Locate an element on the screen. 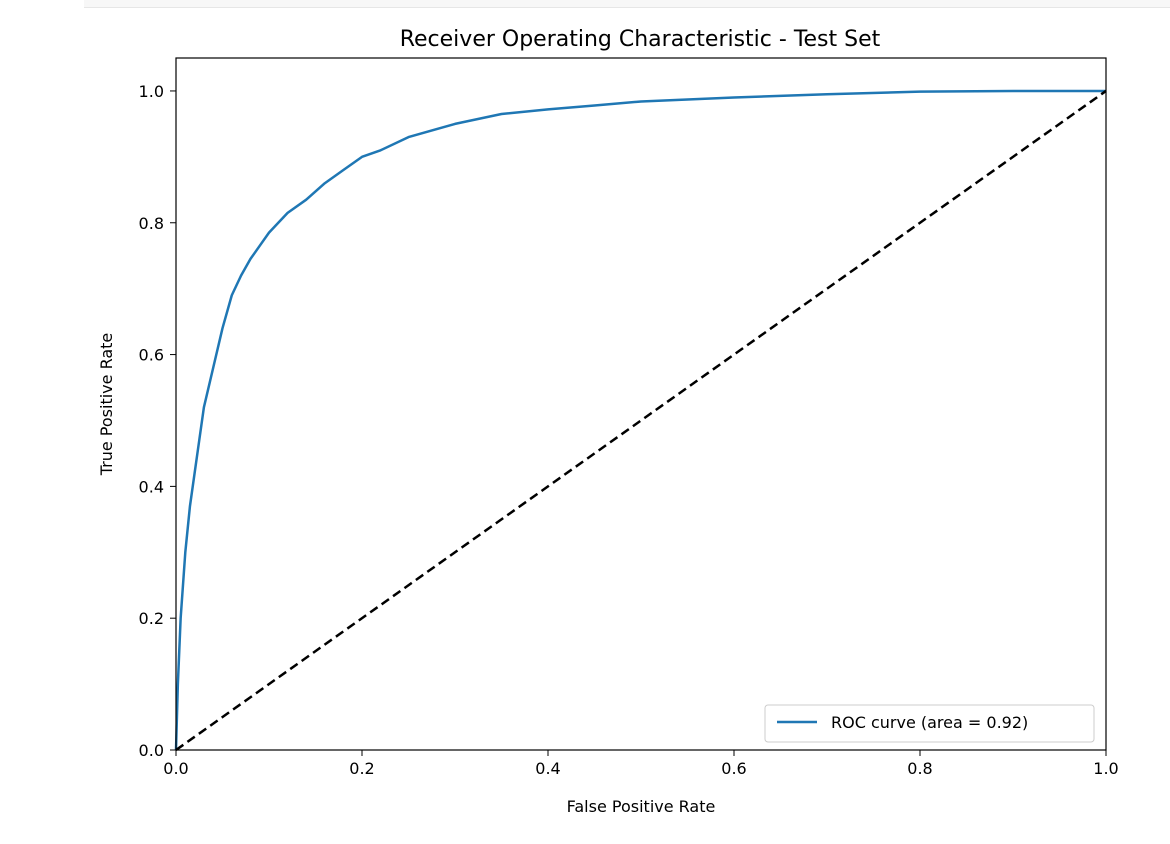 Image resolution: width=1170 pixels, height=844 pixels. y-tick-label: 1.0 is located at coordinates (151, 91).